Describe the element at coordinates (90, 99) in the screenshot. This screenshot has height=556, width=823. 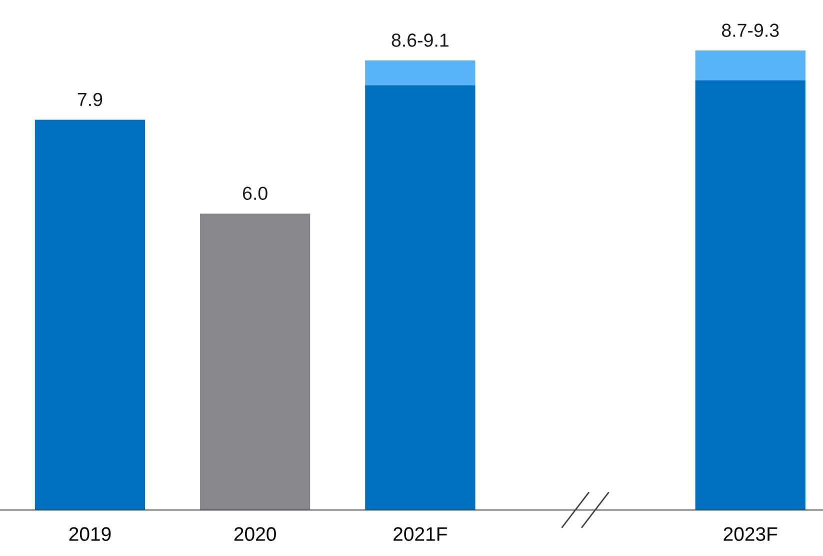
I see `data-label: 7.9` at that location.